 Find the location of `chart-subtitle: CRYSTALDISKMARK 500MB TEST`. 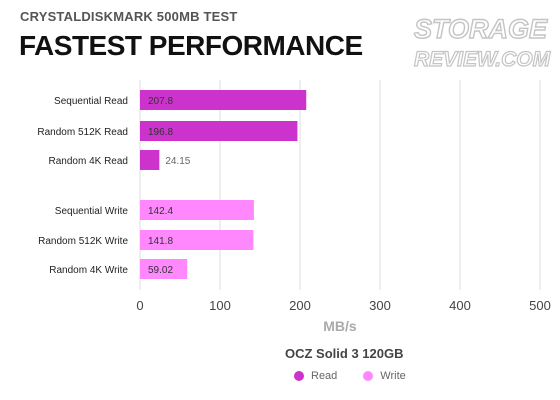

chart-subtitle: CRYSTALDISKMARK 500MB TEST is located at coordinates (129, 16).